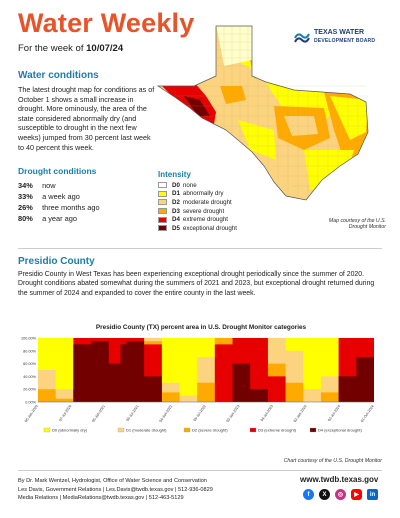  Describe the element at coordinates (200, 413) in the screenshot. I see `x-tick-label: 05-Jul-2022` at that location.